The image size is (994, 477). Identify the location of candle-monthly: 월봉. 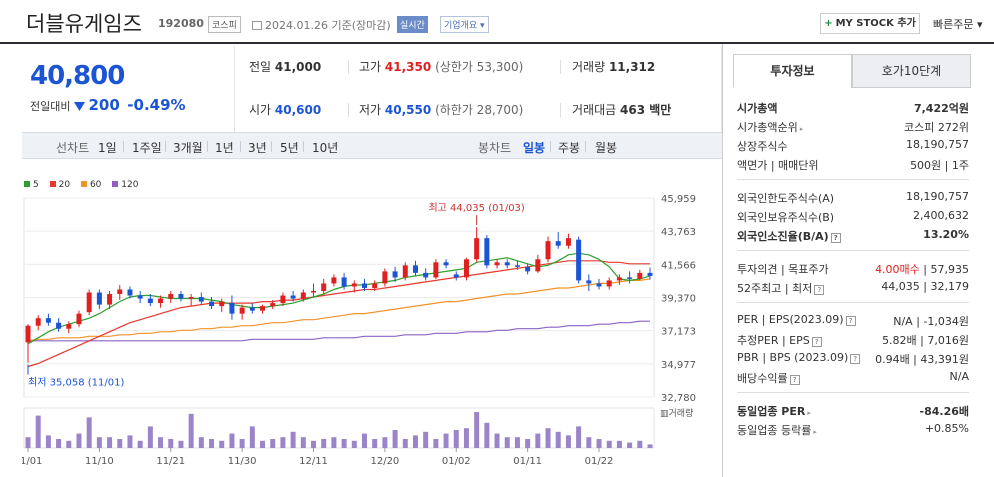
(606, 148).